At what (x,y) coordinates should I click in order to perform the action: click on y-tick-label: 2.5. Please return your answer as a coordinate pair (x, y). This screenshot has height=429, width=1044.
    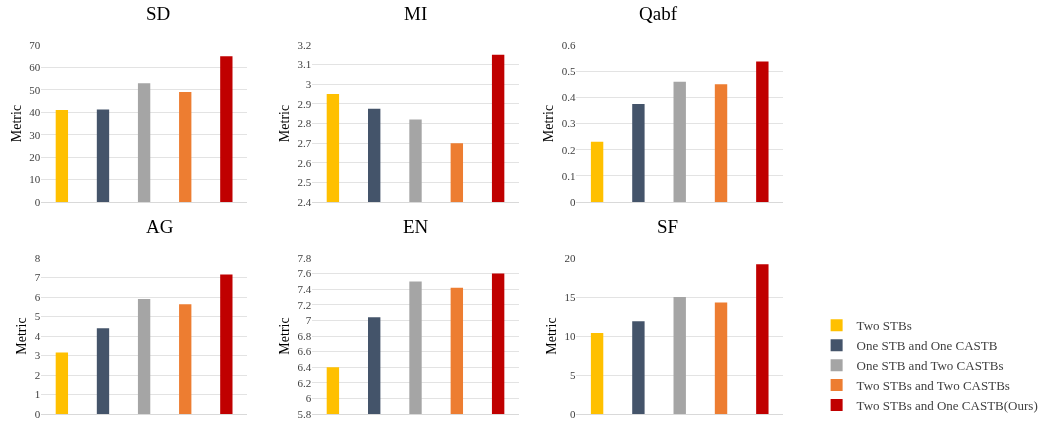
    Looking at the image, I should click on (304, 182).